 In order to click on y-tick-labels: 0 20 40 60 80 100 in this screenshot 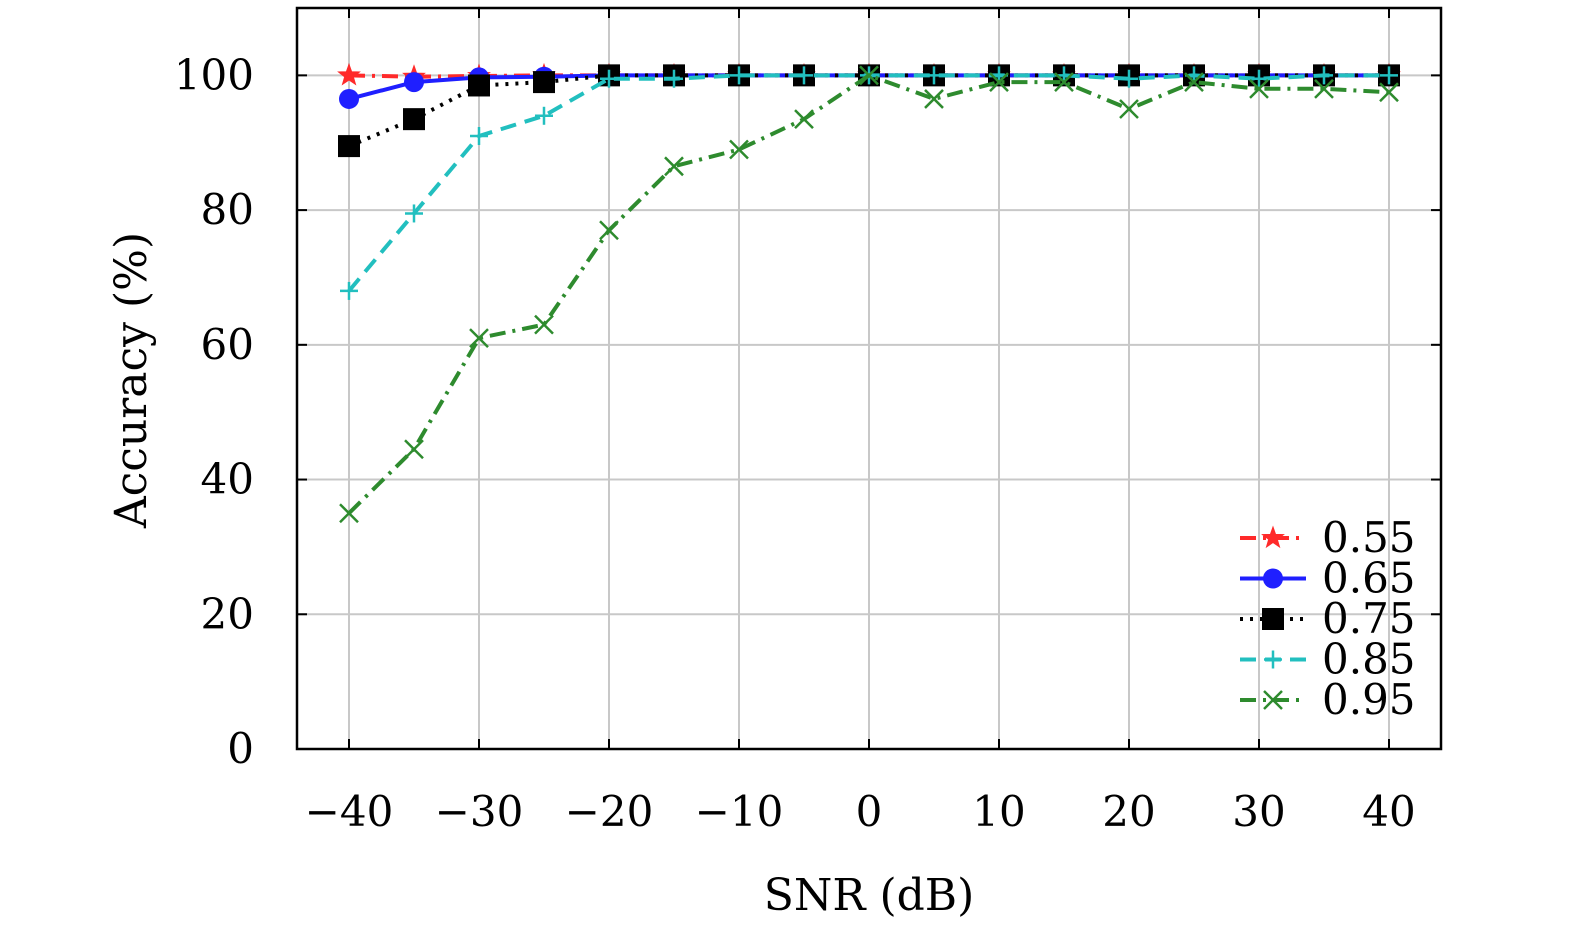, I will do `click(214, 411)`.